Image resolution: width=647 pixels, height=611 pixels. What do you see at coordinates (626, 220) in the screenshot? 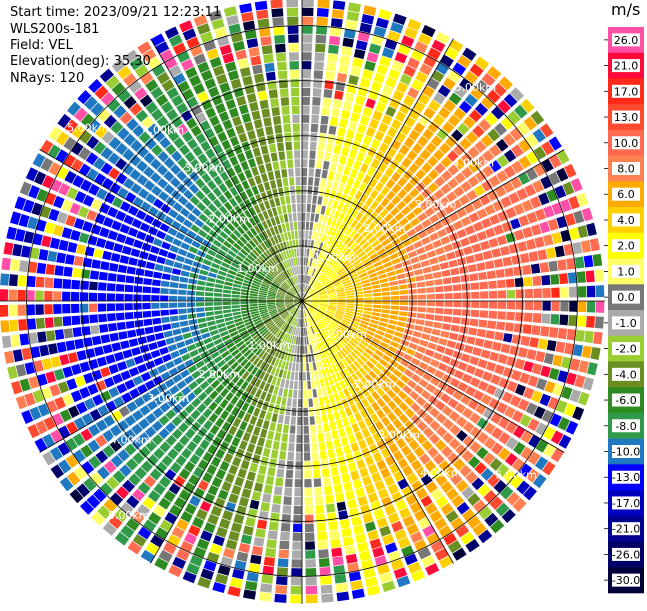
I see `colorbar-label: 4.0` at bounding box center [626, 220].